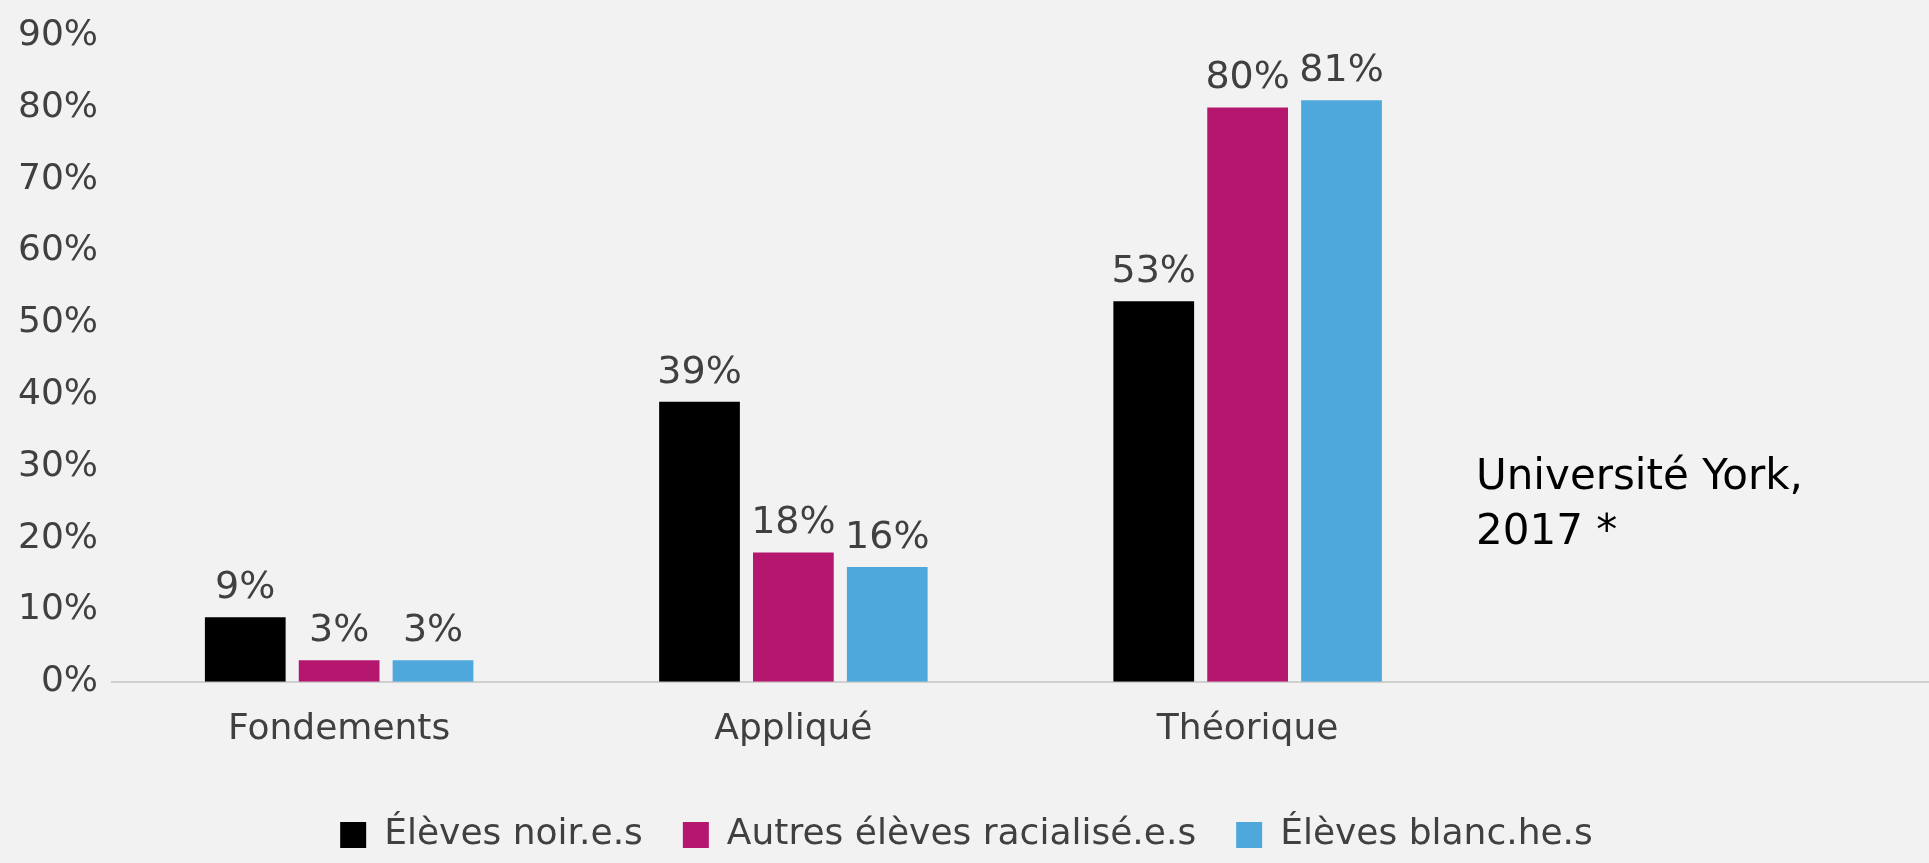 The image size is (1929, 863). Describe the element at coordinates (961, 832) in the screenshot. I see `legend-label: Autres élèves racialisé.e.s` at that location.